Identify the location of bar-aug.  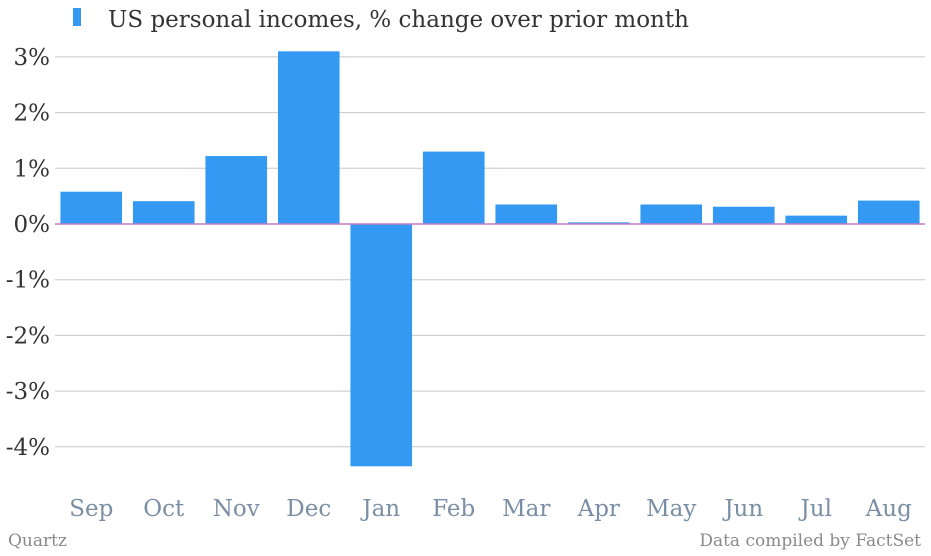
(888, 212).